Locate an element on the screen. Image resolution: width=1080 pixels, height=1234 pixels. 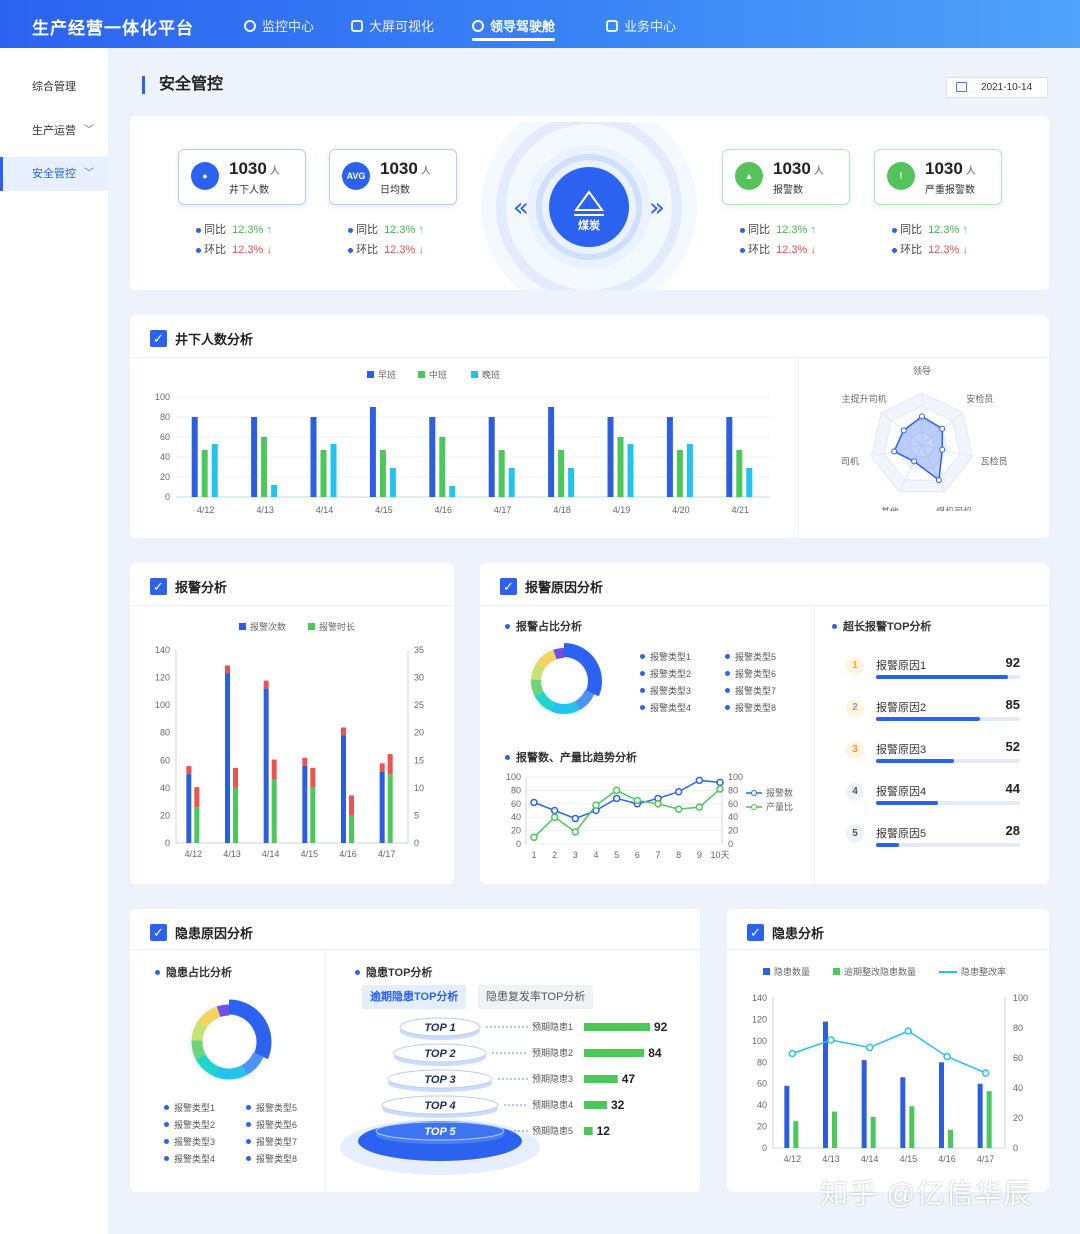
y-right-tick-label: 10 is located at coordinates (419, 788).